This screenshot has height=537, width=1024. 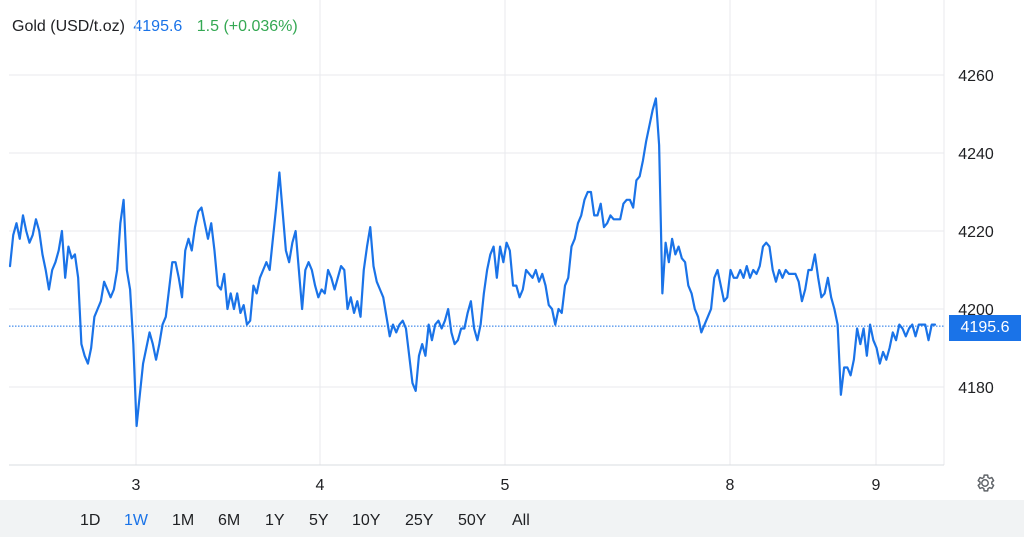 I want to click on x-tick-label: 5, so click(x=505, y=485).